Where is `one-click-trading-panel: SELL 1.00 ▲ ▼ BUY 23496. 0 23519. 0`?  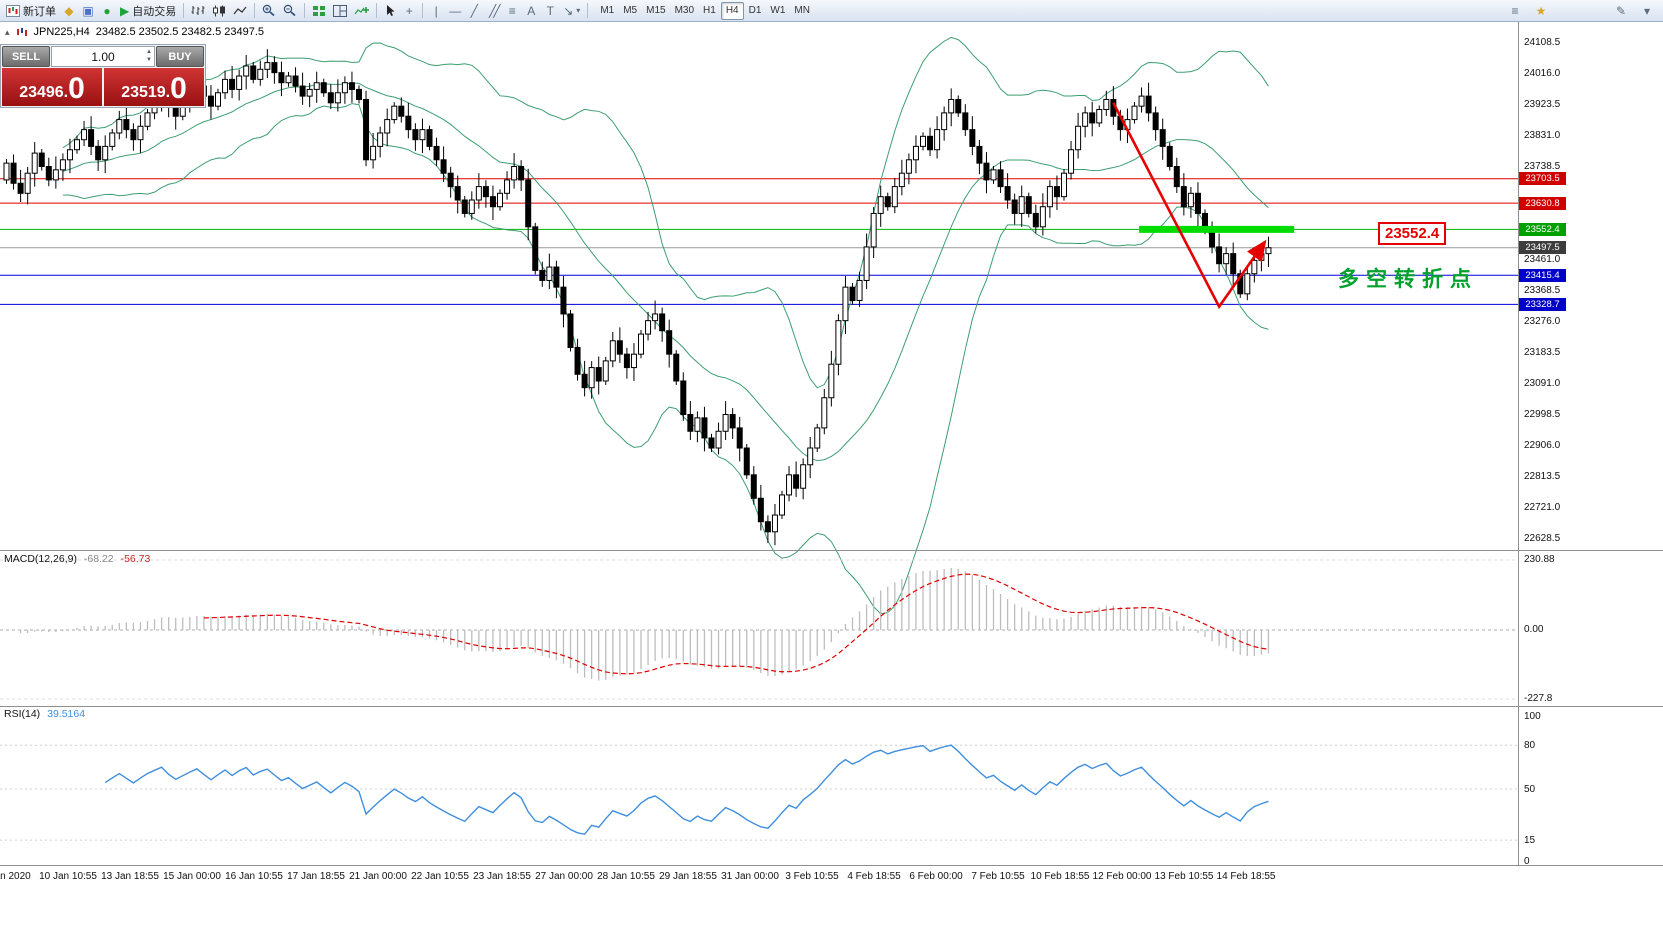 one-click-trading-panel: SELL 1.00 ▲ ▼ BUY 23496. 0 23519. 0 is located at coordinates (103, 76).